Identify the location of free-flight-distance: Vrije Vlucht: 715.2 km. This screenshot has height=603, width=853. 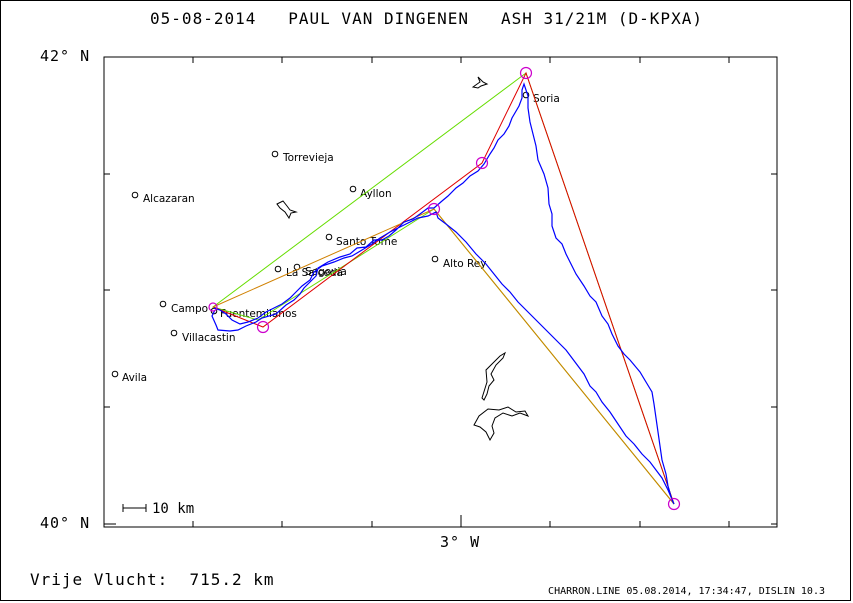
(152, 579).